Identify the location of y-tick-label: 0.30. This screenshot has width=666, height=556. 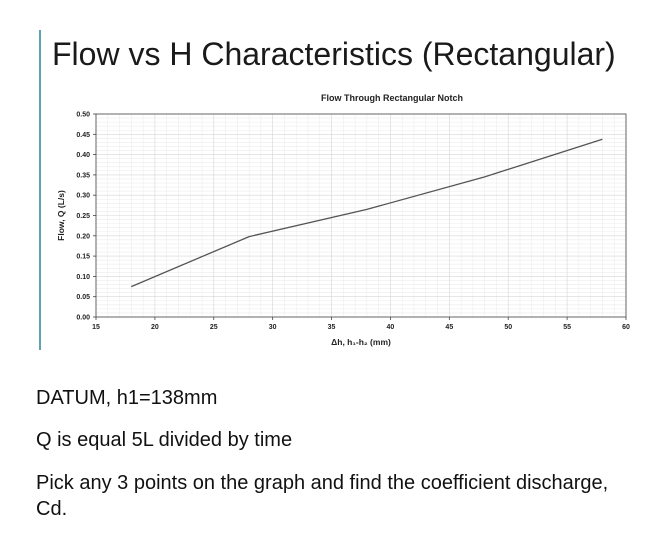
(83, 196).